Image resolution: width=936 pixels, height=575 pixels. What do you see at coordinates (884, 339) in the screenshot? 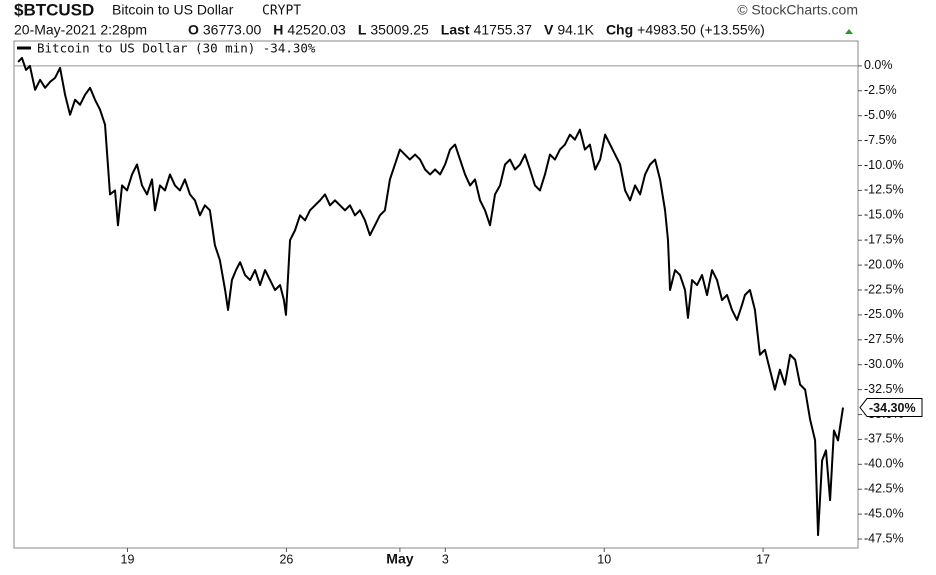
I see `y-tick-label: -27.5%` at bounding box center [884, 339].